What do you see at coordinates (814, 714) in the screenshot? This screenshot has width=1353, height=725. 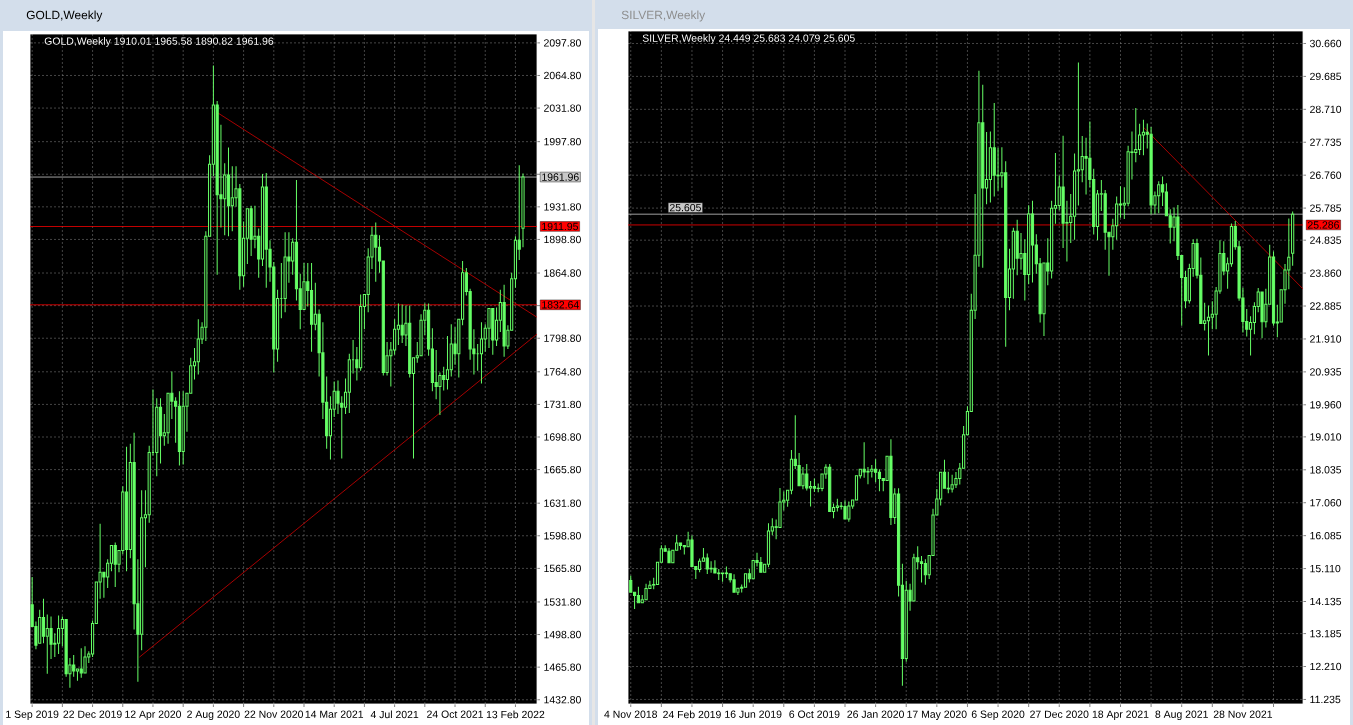 I see `x-tick-label: 6 Oct 2019` at bounding box center [814, 714].